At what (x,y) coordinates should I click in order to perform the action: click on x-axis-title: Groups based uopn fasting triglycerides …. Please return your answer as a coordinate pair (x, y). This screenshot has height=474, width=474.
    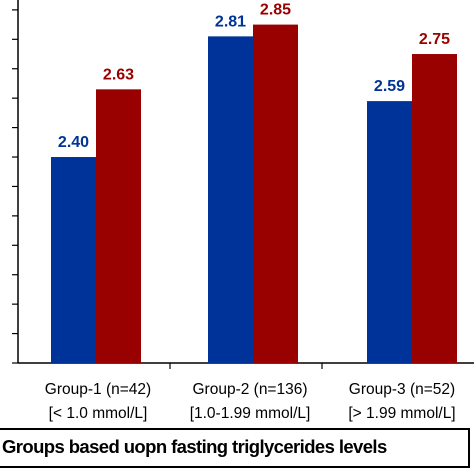
    Looking at the image, I should click on (194, 446).